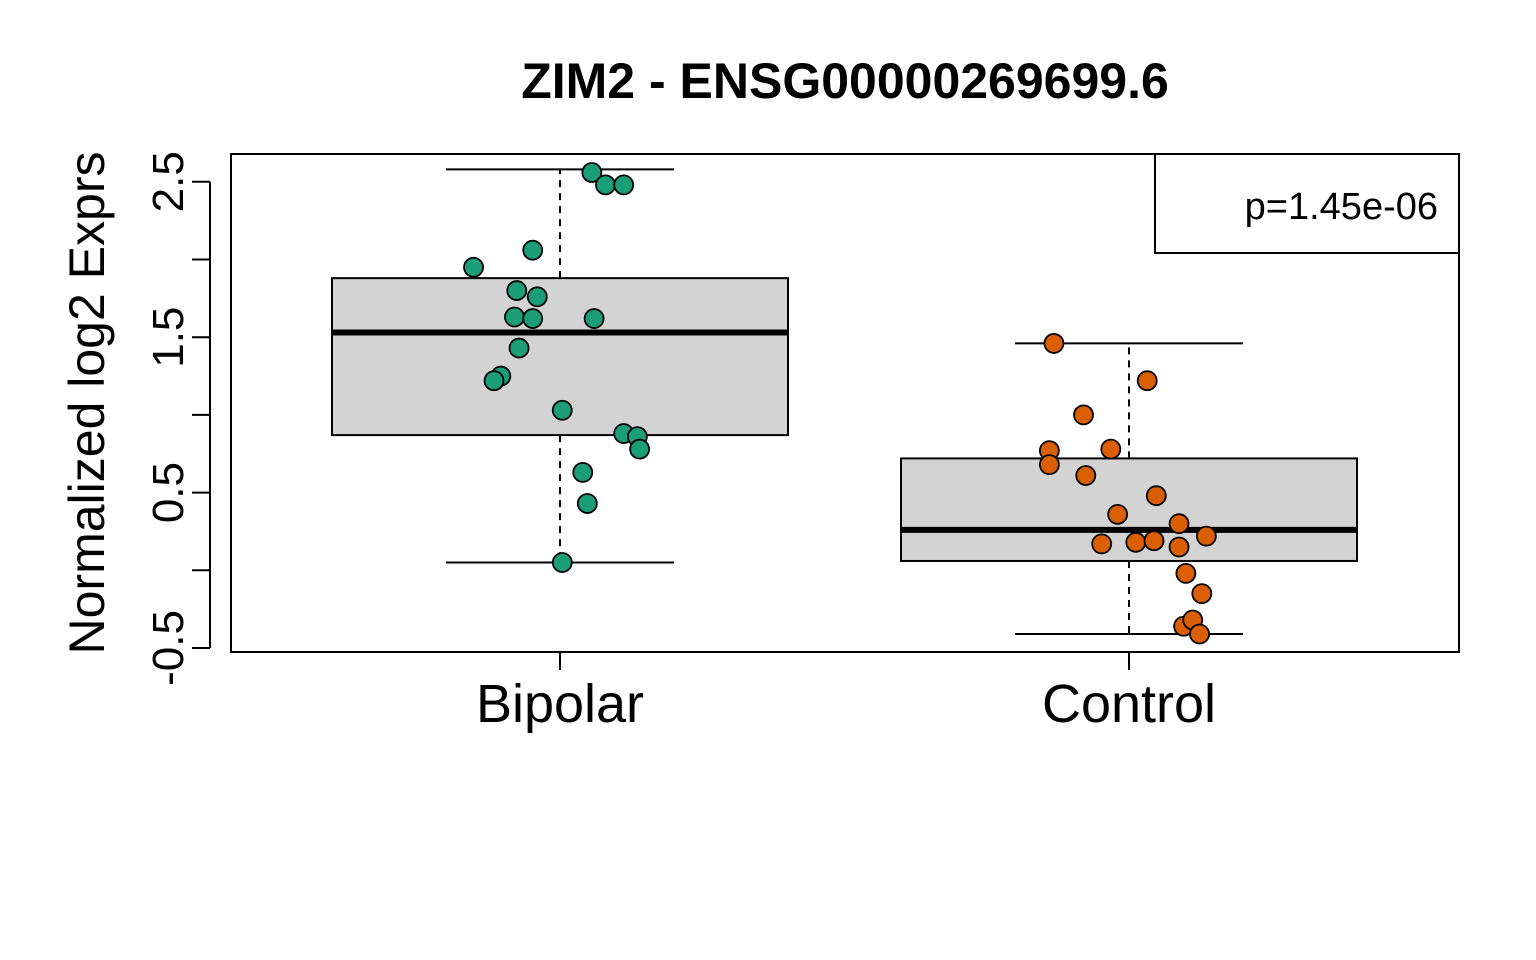  Describe the element at coordinates (560, 704) in the screenshot. I see `x-tick-label-bipolar: Bipolar` at that location.